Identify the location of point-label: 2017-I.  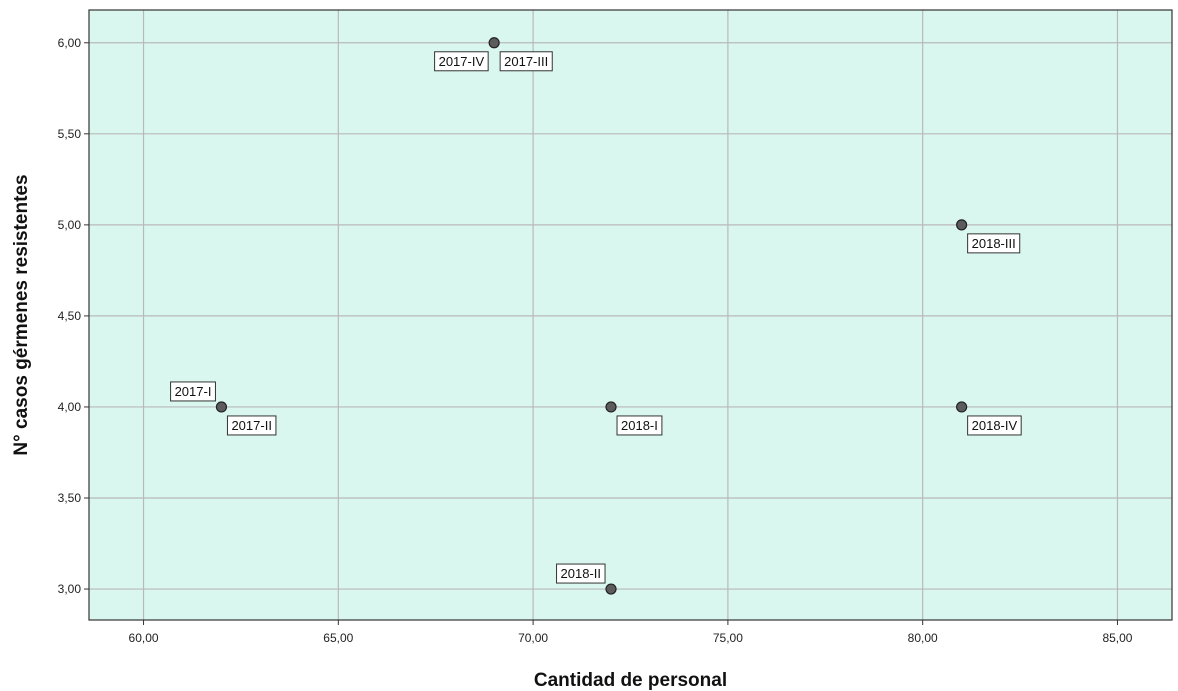
(193, 391).